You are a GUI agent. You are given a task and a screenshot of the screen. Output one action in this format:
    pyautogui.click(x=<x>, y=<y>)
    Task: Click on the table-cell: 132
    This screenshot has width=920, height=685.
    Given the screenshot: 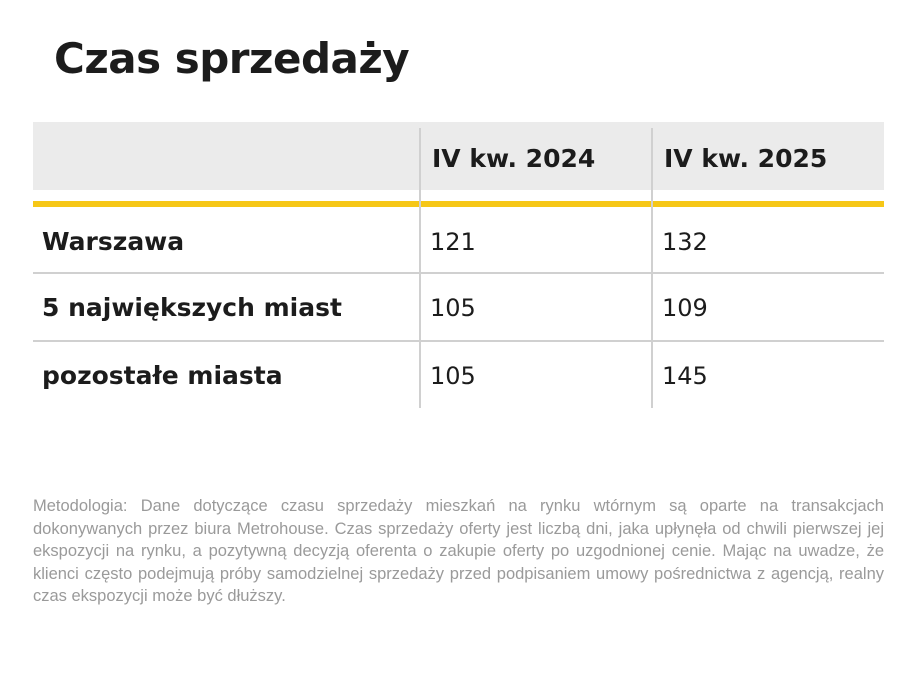 What is the action you would take?
    pyautogui.click(x=685, y=242)
    